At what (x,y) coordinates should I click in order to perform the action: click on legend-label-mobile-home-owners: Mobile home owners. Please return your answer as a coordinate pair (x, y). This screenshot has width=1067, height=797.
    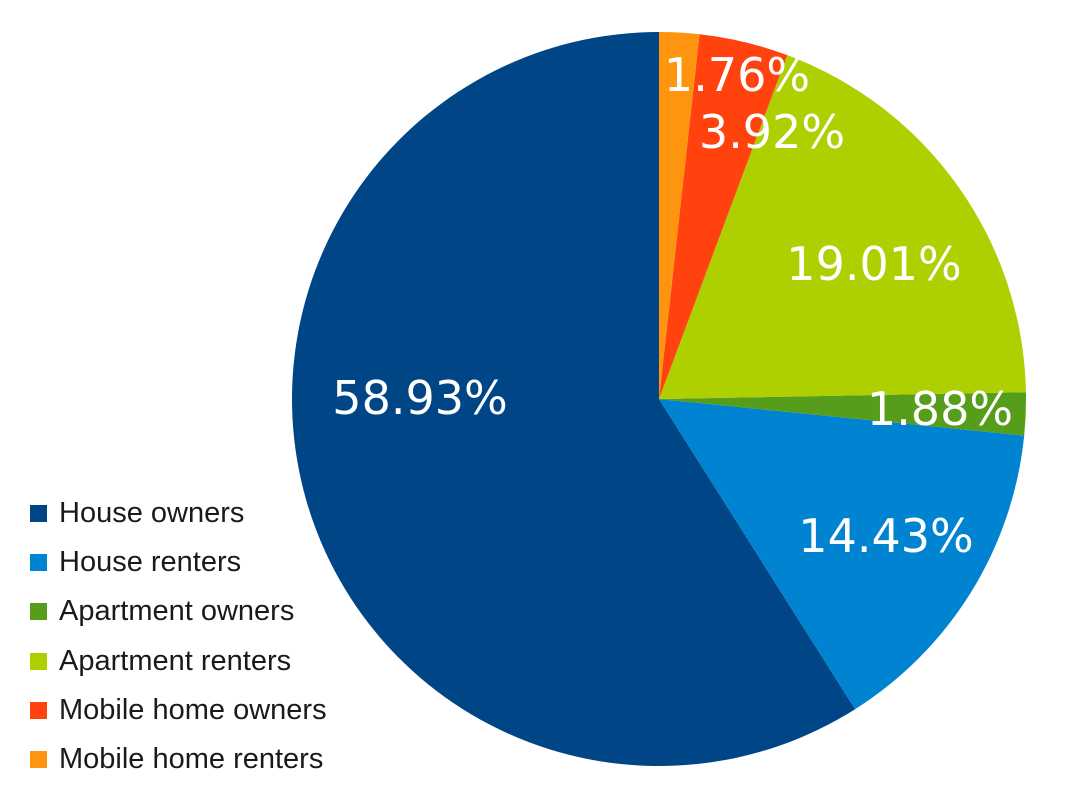
    Looking at the image, I should click on (193, 709).